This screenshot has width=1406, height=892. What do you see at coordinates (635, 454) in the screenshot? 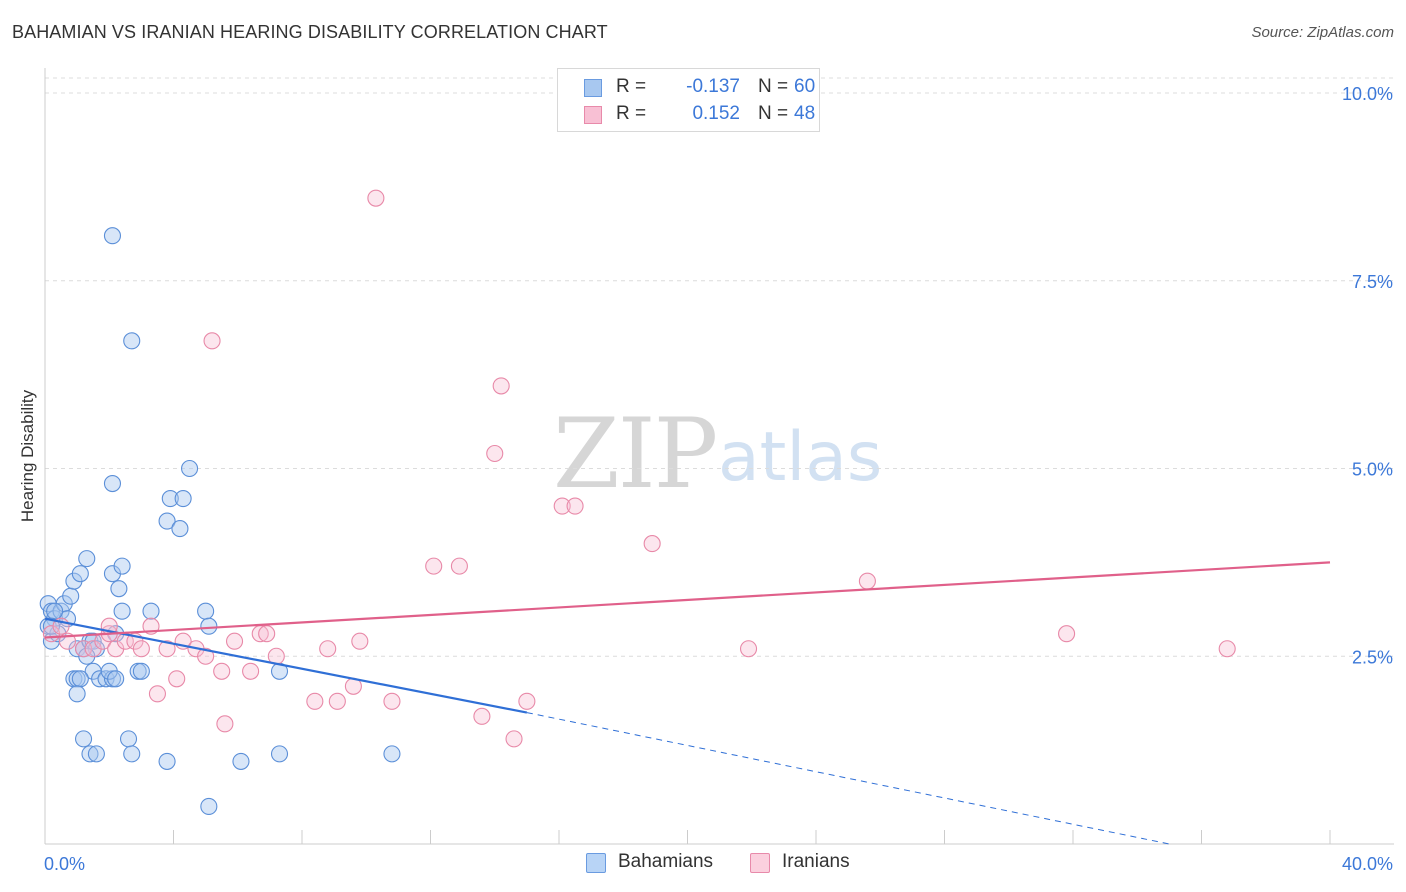
I see `watermark-zip: ZIP` at bounding box center [635, 454].